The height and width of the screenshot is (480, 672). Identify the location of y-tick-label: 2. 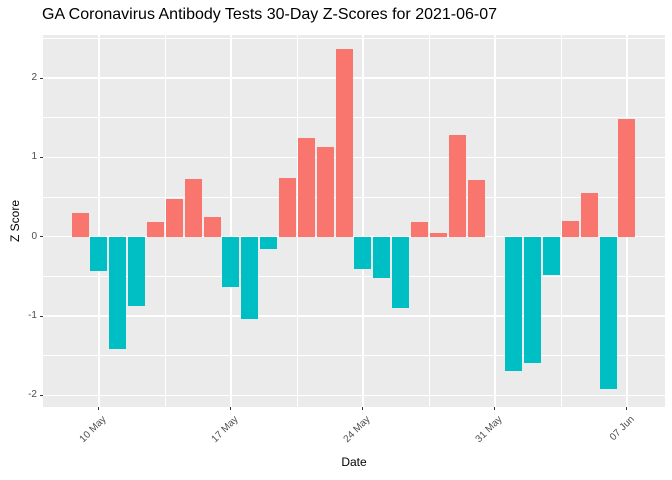
(34, 78).